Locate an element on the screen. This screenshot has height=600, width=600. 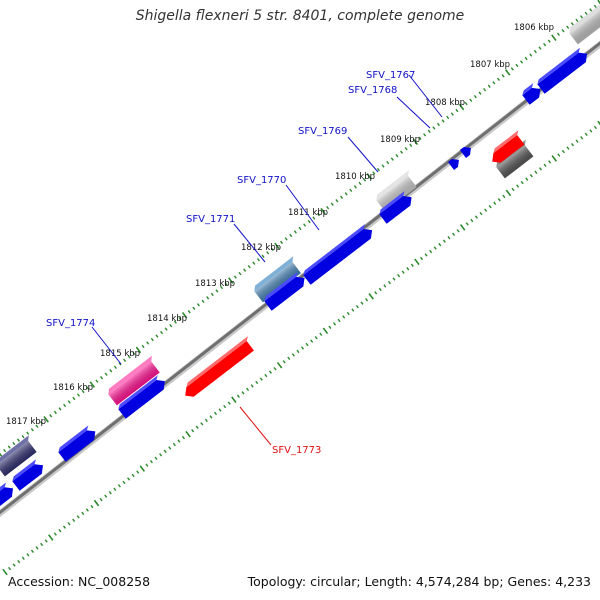
label-sfv-1773: SFV_1773 is located at coordinates (296, 450).